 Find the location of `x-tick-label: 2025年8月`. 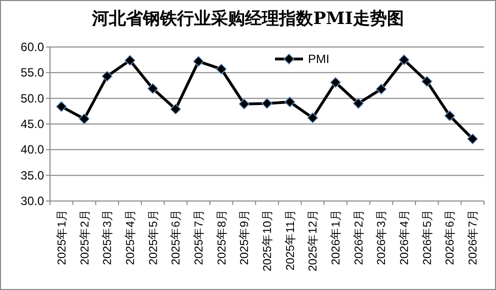

x-tick-label: 2025年8月 is located at coordinates (221, 237).